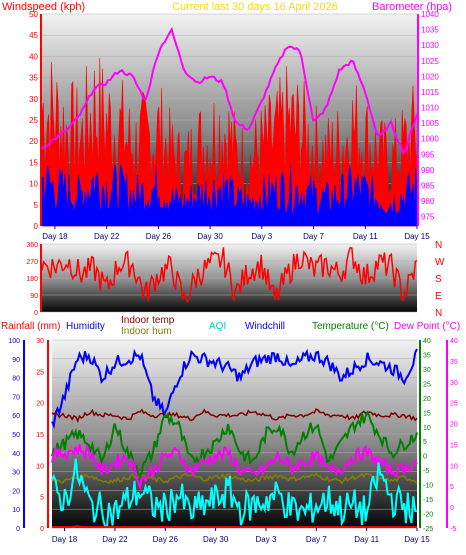 The image size is (466, 555). I want to click on rainfall-title: Rainfall (mm), so click(30, 326).